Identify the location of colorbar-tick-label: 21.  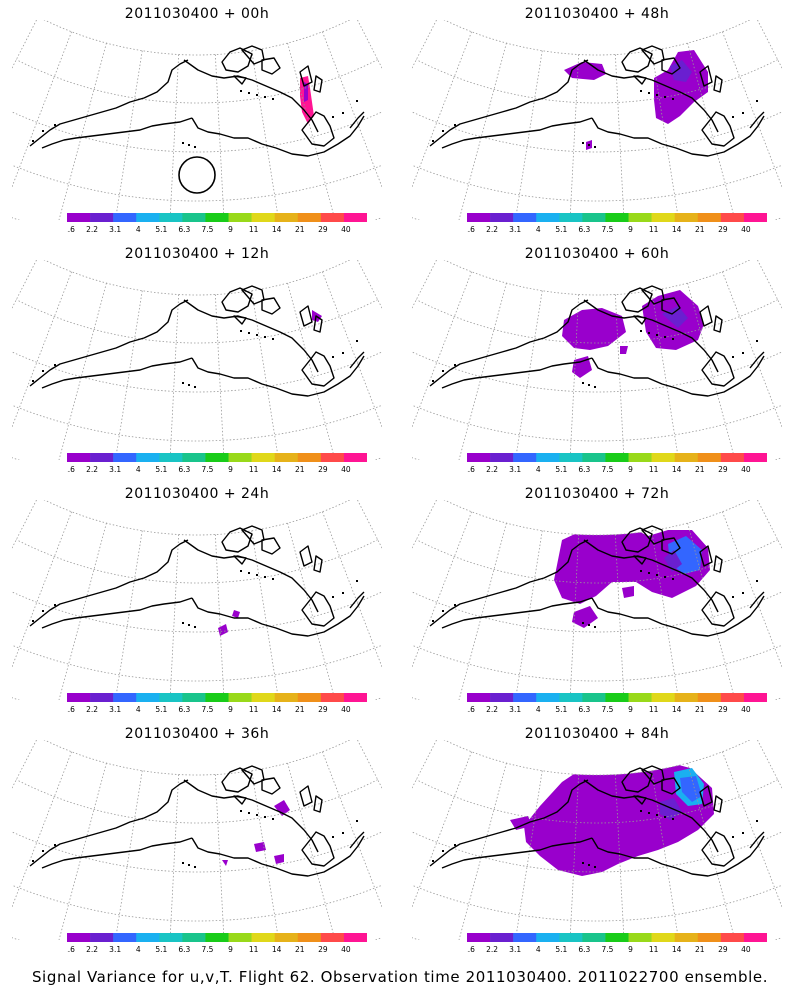
(300, 709).